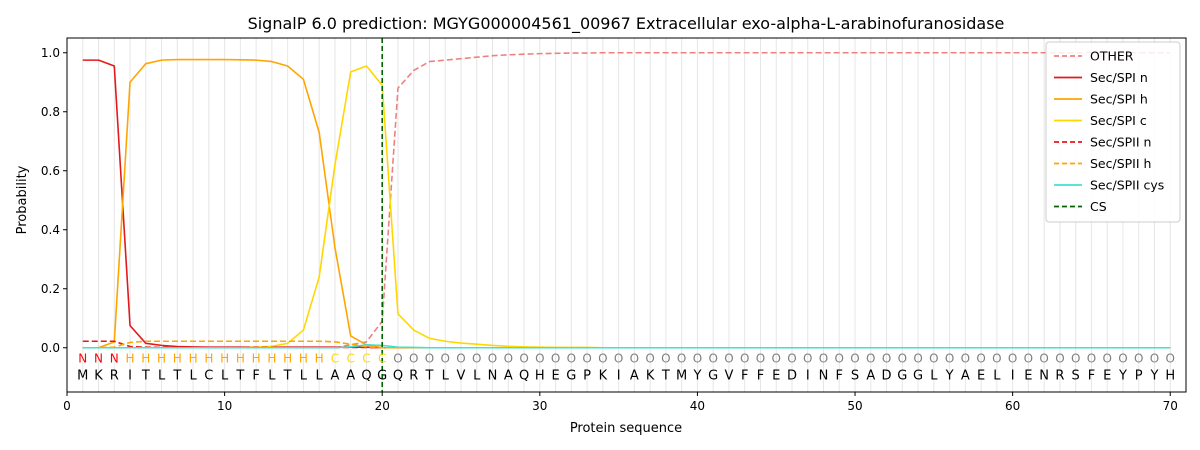 Image resolution: width=1200 pixels, height=450 pixels. What do you see at coordinates (224, 406) in the screenshot?
I see `x-tick-label: 10` at bounding box center [224, 406].